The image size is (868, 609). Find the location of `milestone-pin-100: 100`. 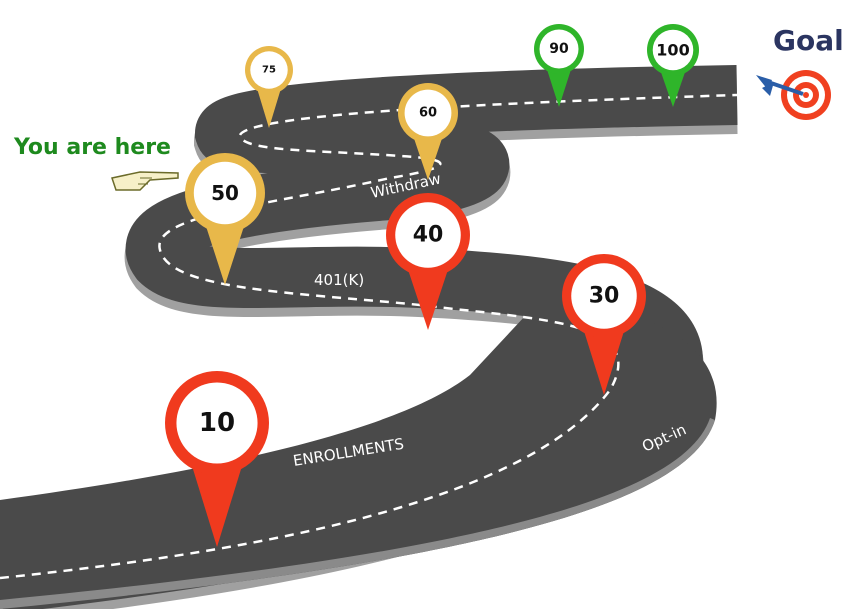

milestone-pin-100: 100 is located at coordinates (673, 65).